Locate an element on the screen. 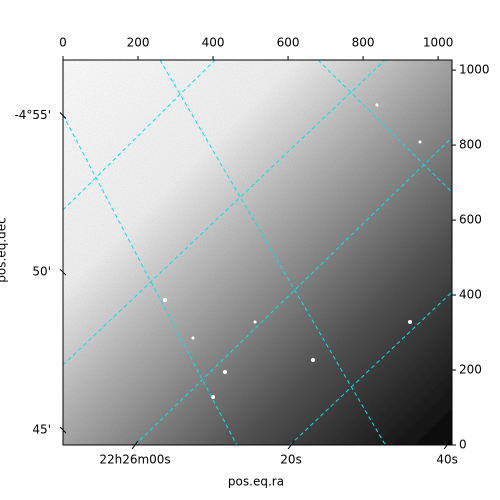 The height and width of the screenshot is (500, 500). x-tick-label: 200 is located at coordinates (138, 43).